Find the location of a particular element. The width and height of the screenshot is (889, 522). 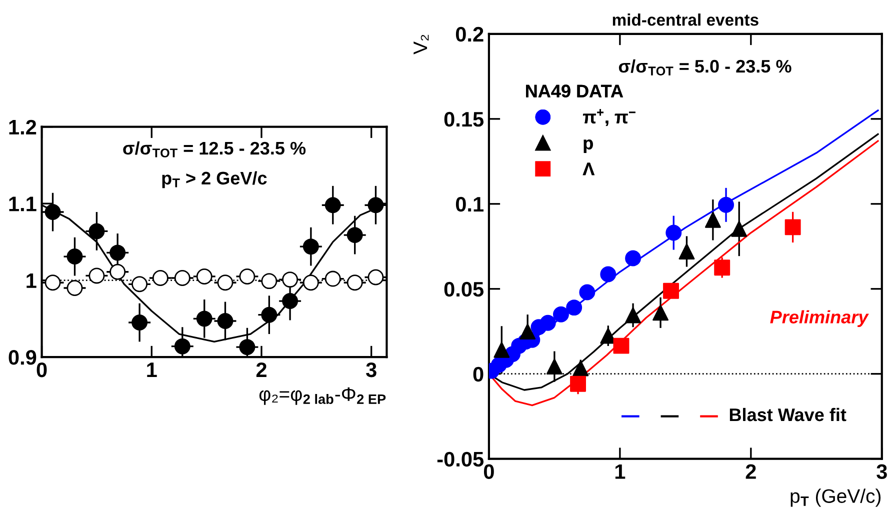

y-tick-label: 1.2 is located at coordinates (22, 127).